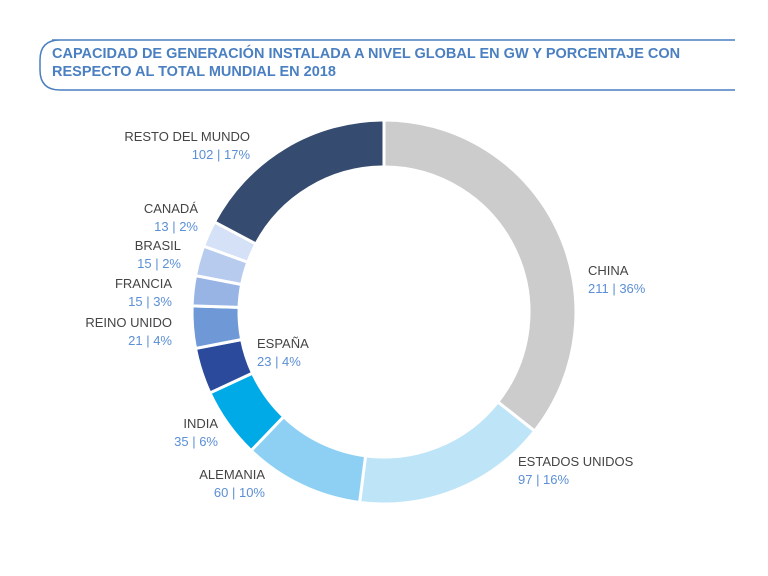 This screenshot has height=576, width=768. I want to click on category-label: CHINA, so click(608, 270).